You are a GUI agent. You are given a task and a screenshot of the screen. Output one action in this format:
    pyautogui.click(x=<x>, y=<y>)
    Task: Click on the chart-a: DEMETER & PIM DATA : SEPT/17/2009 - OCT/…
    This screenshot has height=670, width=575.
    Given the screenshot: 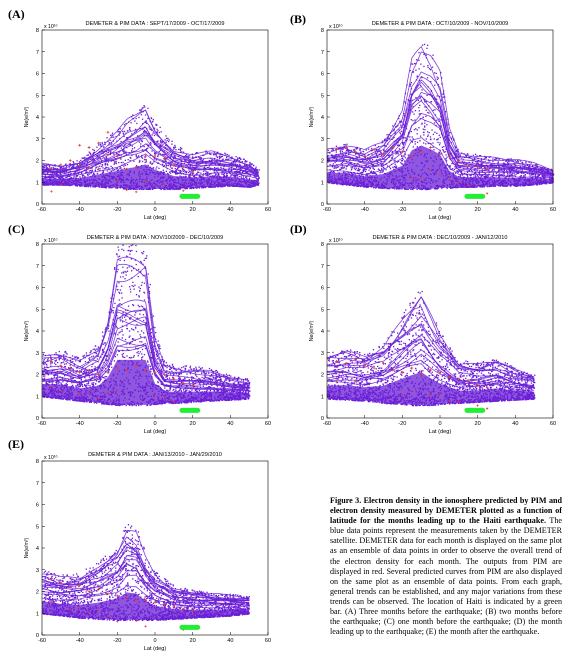 What is the action you would take?
    pyautogui.click(x=147, y=120)
    